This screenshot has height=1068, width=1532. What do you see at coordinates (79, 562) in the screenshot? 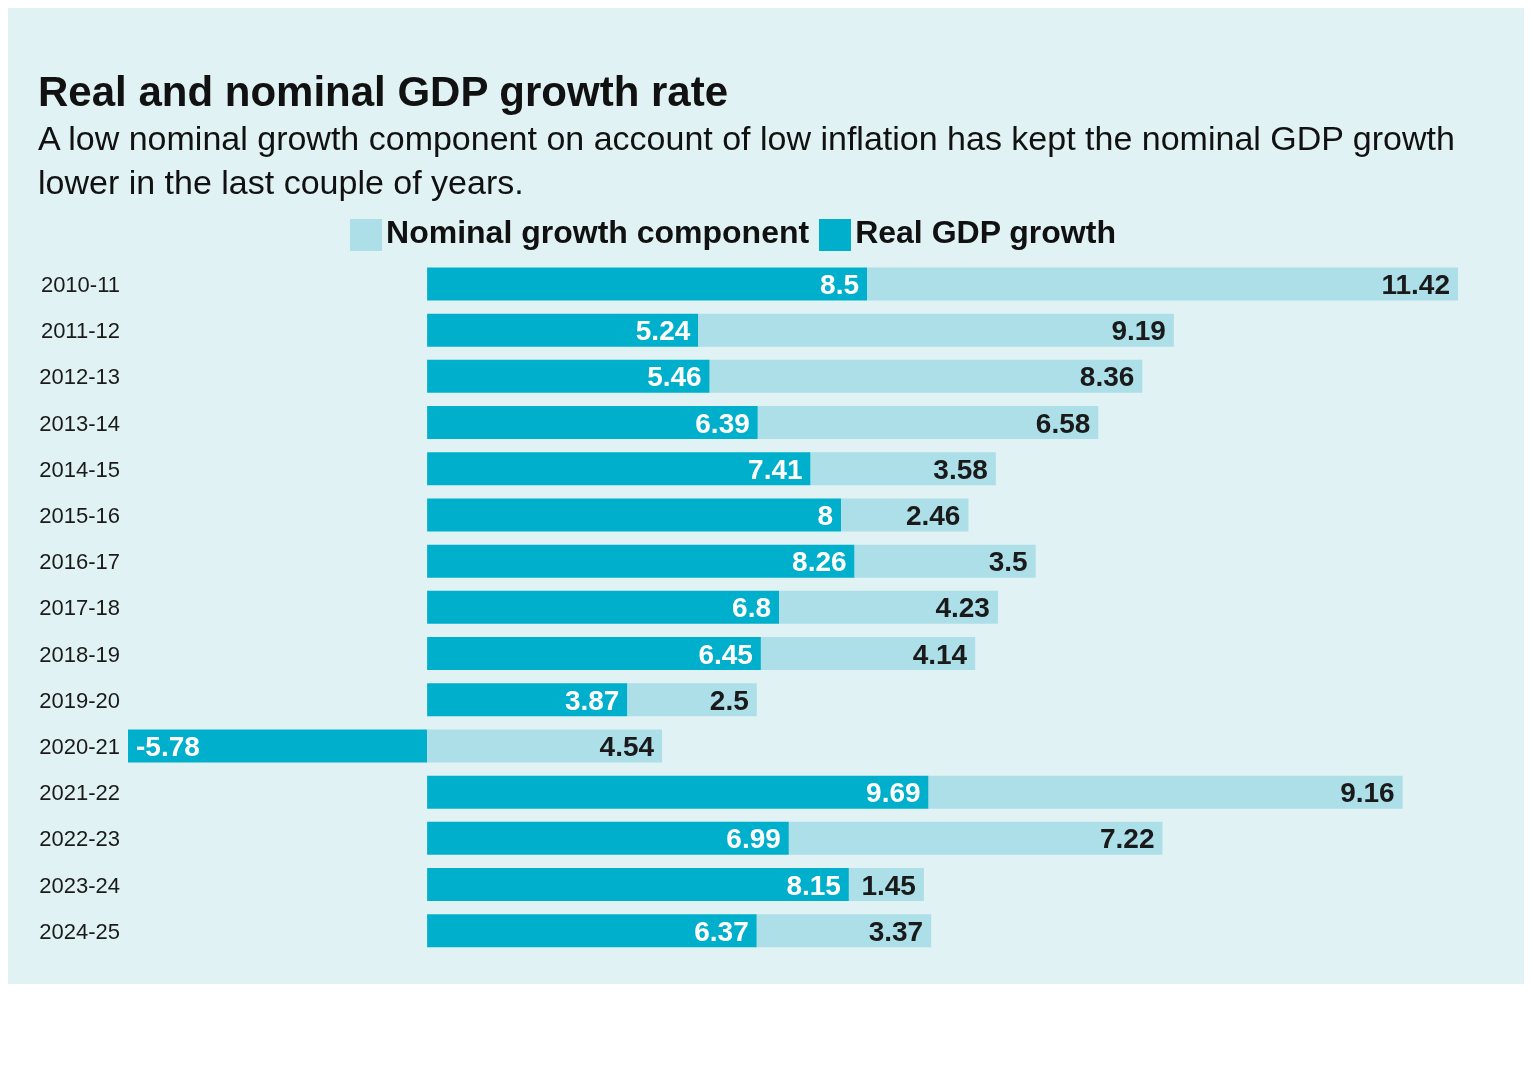
I see `y-tick-label: 2016-17` at bounding box center [79, 562].